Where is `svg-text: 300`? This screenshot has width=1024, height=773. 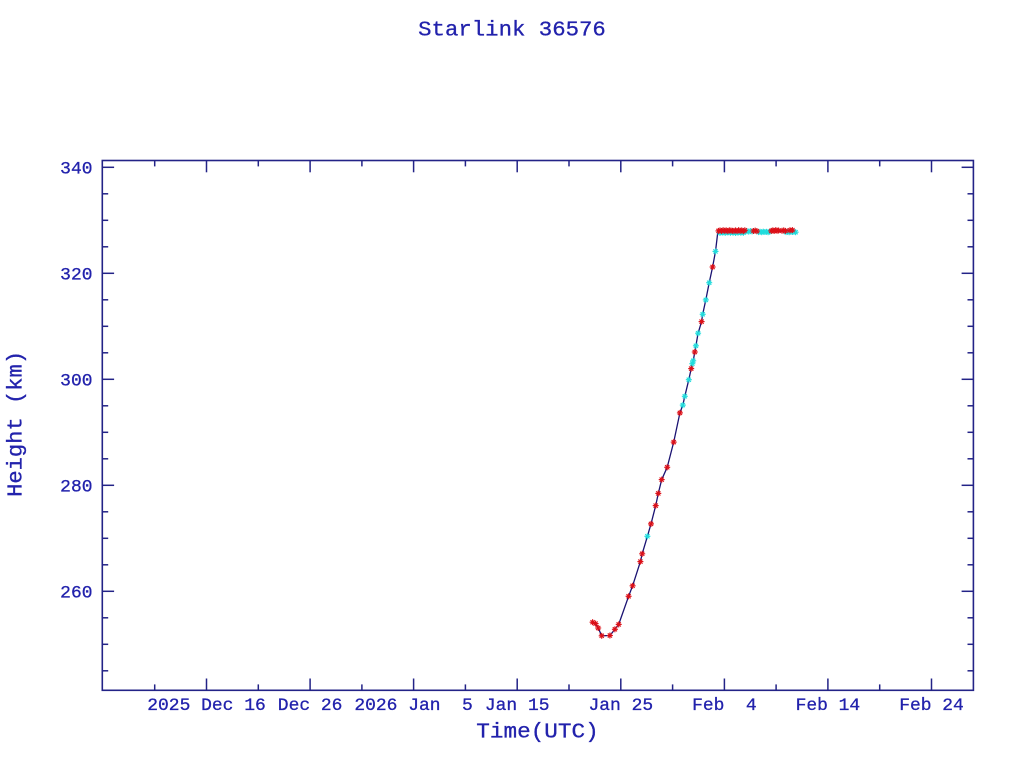 svg-text: 300 is located at coordinates (76, 381).